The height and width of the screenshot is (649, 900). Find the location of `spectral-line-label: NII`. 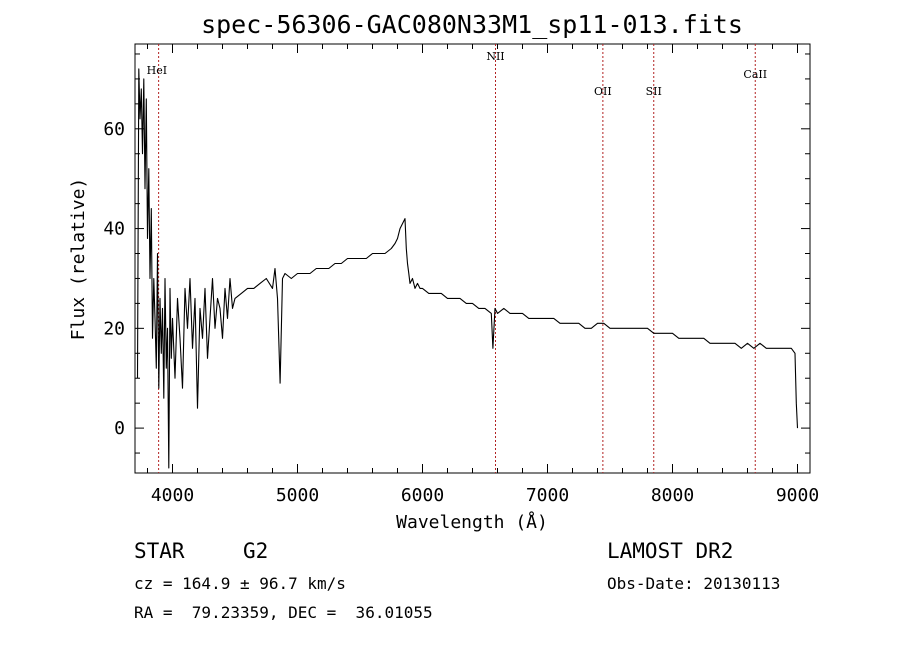

spectral-line-label: NII is located at coordinates (495, 56).